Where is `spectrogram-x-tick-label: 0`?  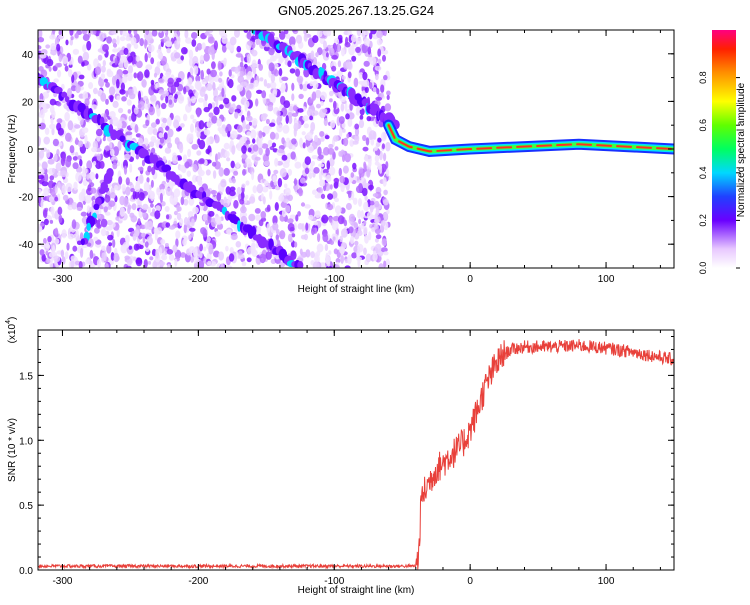
spectrogram-x-tick-label: 0 is located at coordinates (470, 279).